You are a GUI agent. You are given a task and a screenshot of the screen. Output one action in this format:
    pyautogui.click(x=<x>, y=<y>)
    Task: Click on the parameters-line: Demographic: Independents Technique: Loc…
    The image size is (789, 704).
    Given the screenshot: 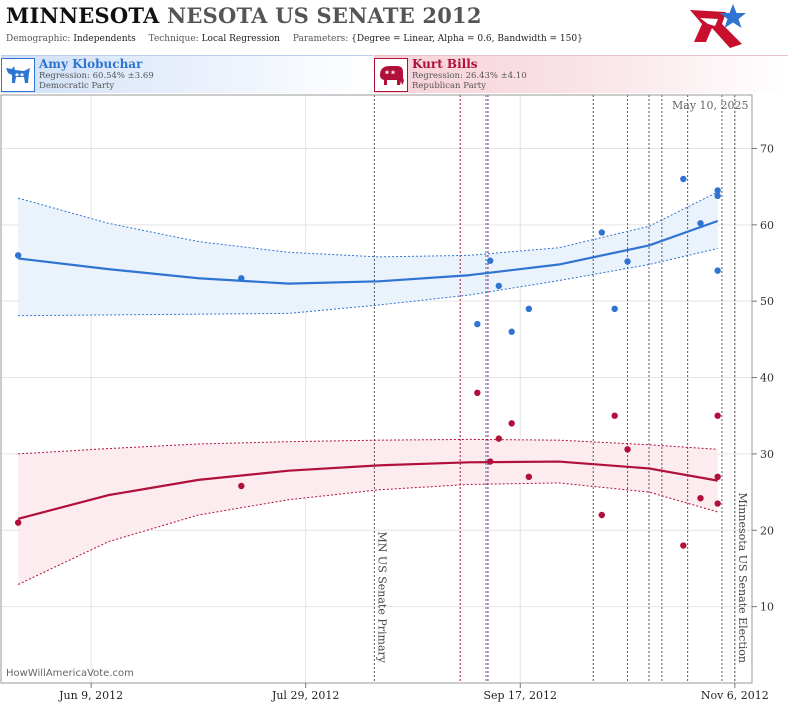 What is the action you would take?
    pyautogui.click(x=294, y=39)
    